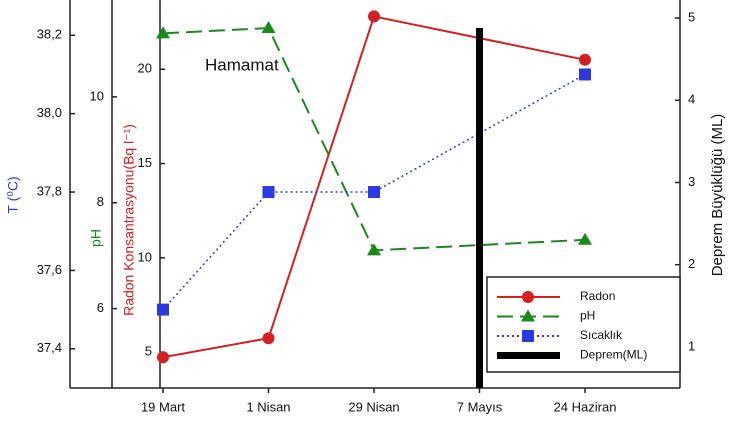  Describe the element at coordinates (691, 99) in the screenshot. I see `y-tick-label: 4` at that location.